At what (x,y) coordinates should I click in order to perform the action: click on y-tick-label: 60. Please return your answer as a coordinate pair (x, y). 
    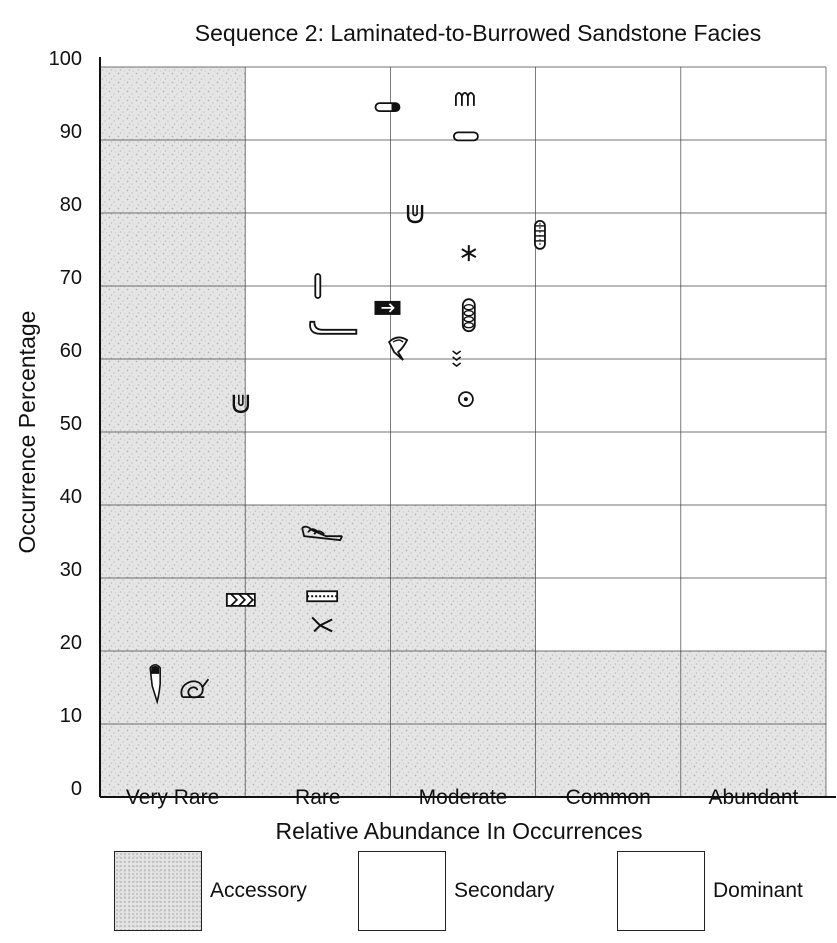
    Looking at the image, I should click on (71, 351).